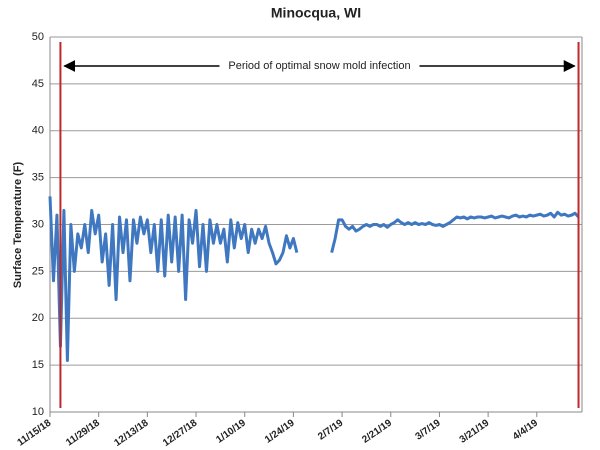 The width and height of the screenshot is (600, 450). Describe the element at coordinates (38, 365) in the screenshot. I see `y-tick-label: 15` at that location.